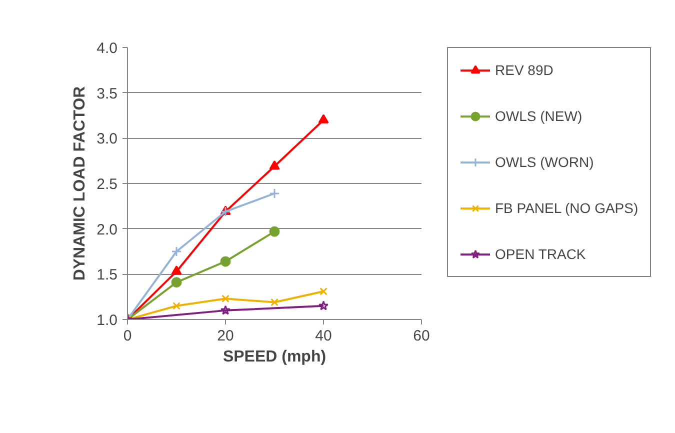 The width and height of the screenshot is (675, 433). Describe the element at coordinates (540, 254) in the screenshot. I see `legend-label: OPEN TRACK` at that location.